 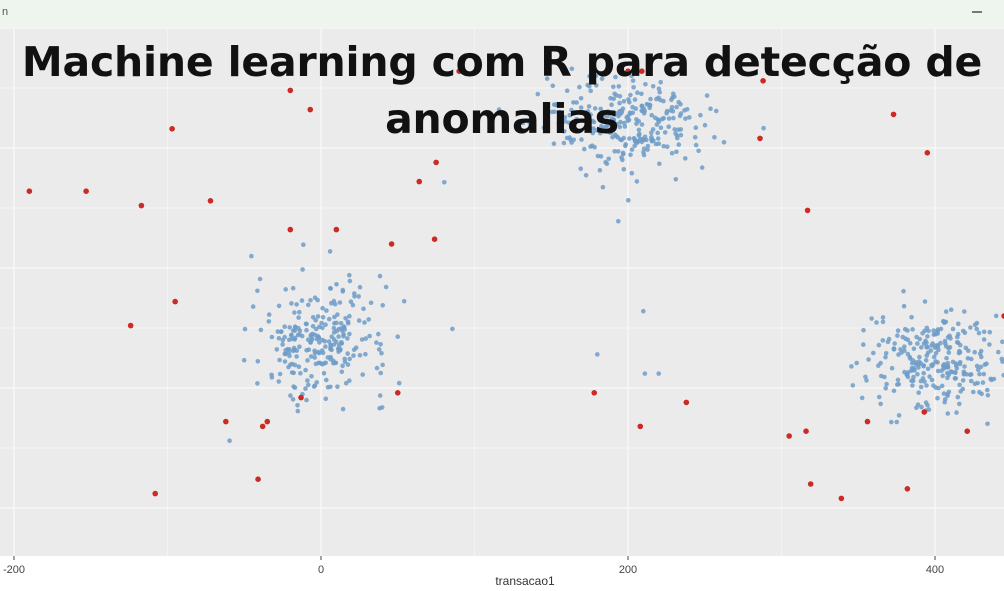 I want to click on x-tick-label: 0, so click(x=321, y=570).